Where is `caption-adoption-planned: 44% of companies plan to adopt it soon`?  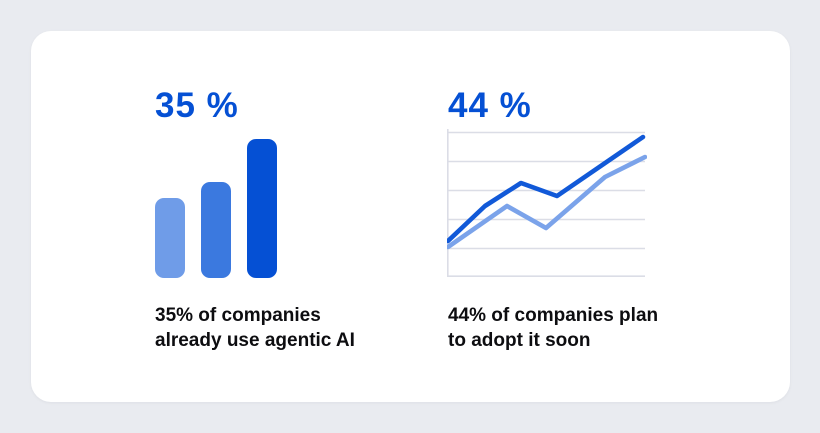 caption-adoption-planned: 44% of companies plan to adopt it soon is located at coordinates (553, 328).